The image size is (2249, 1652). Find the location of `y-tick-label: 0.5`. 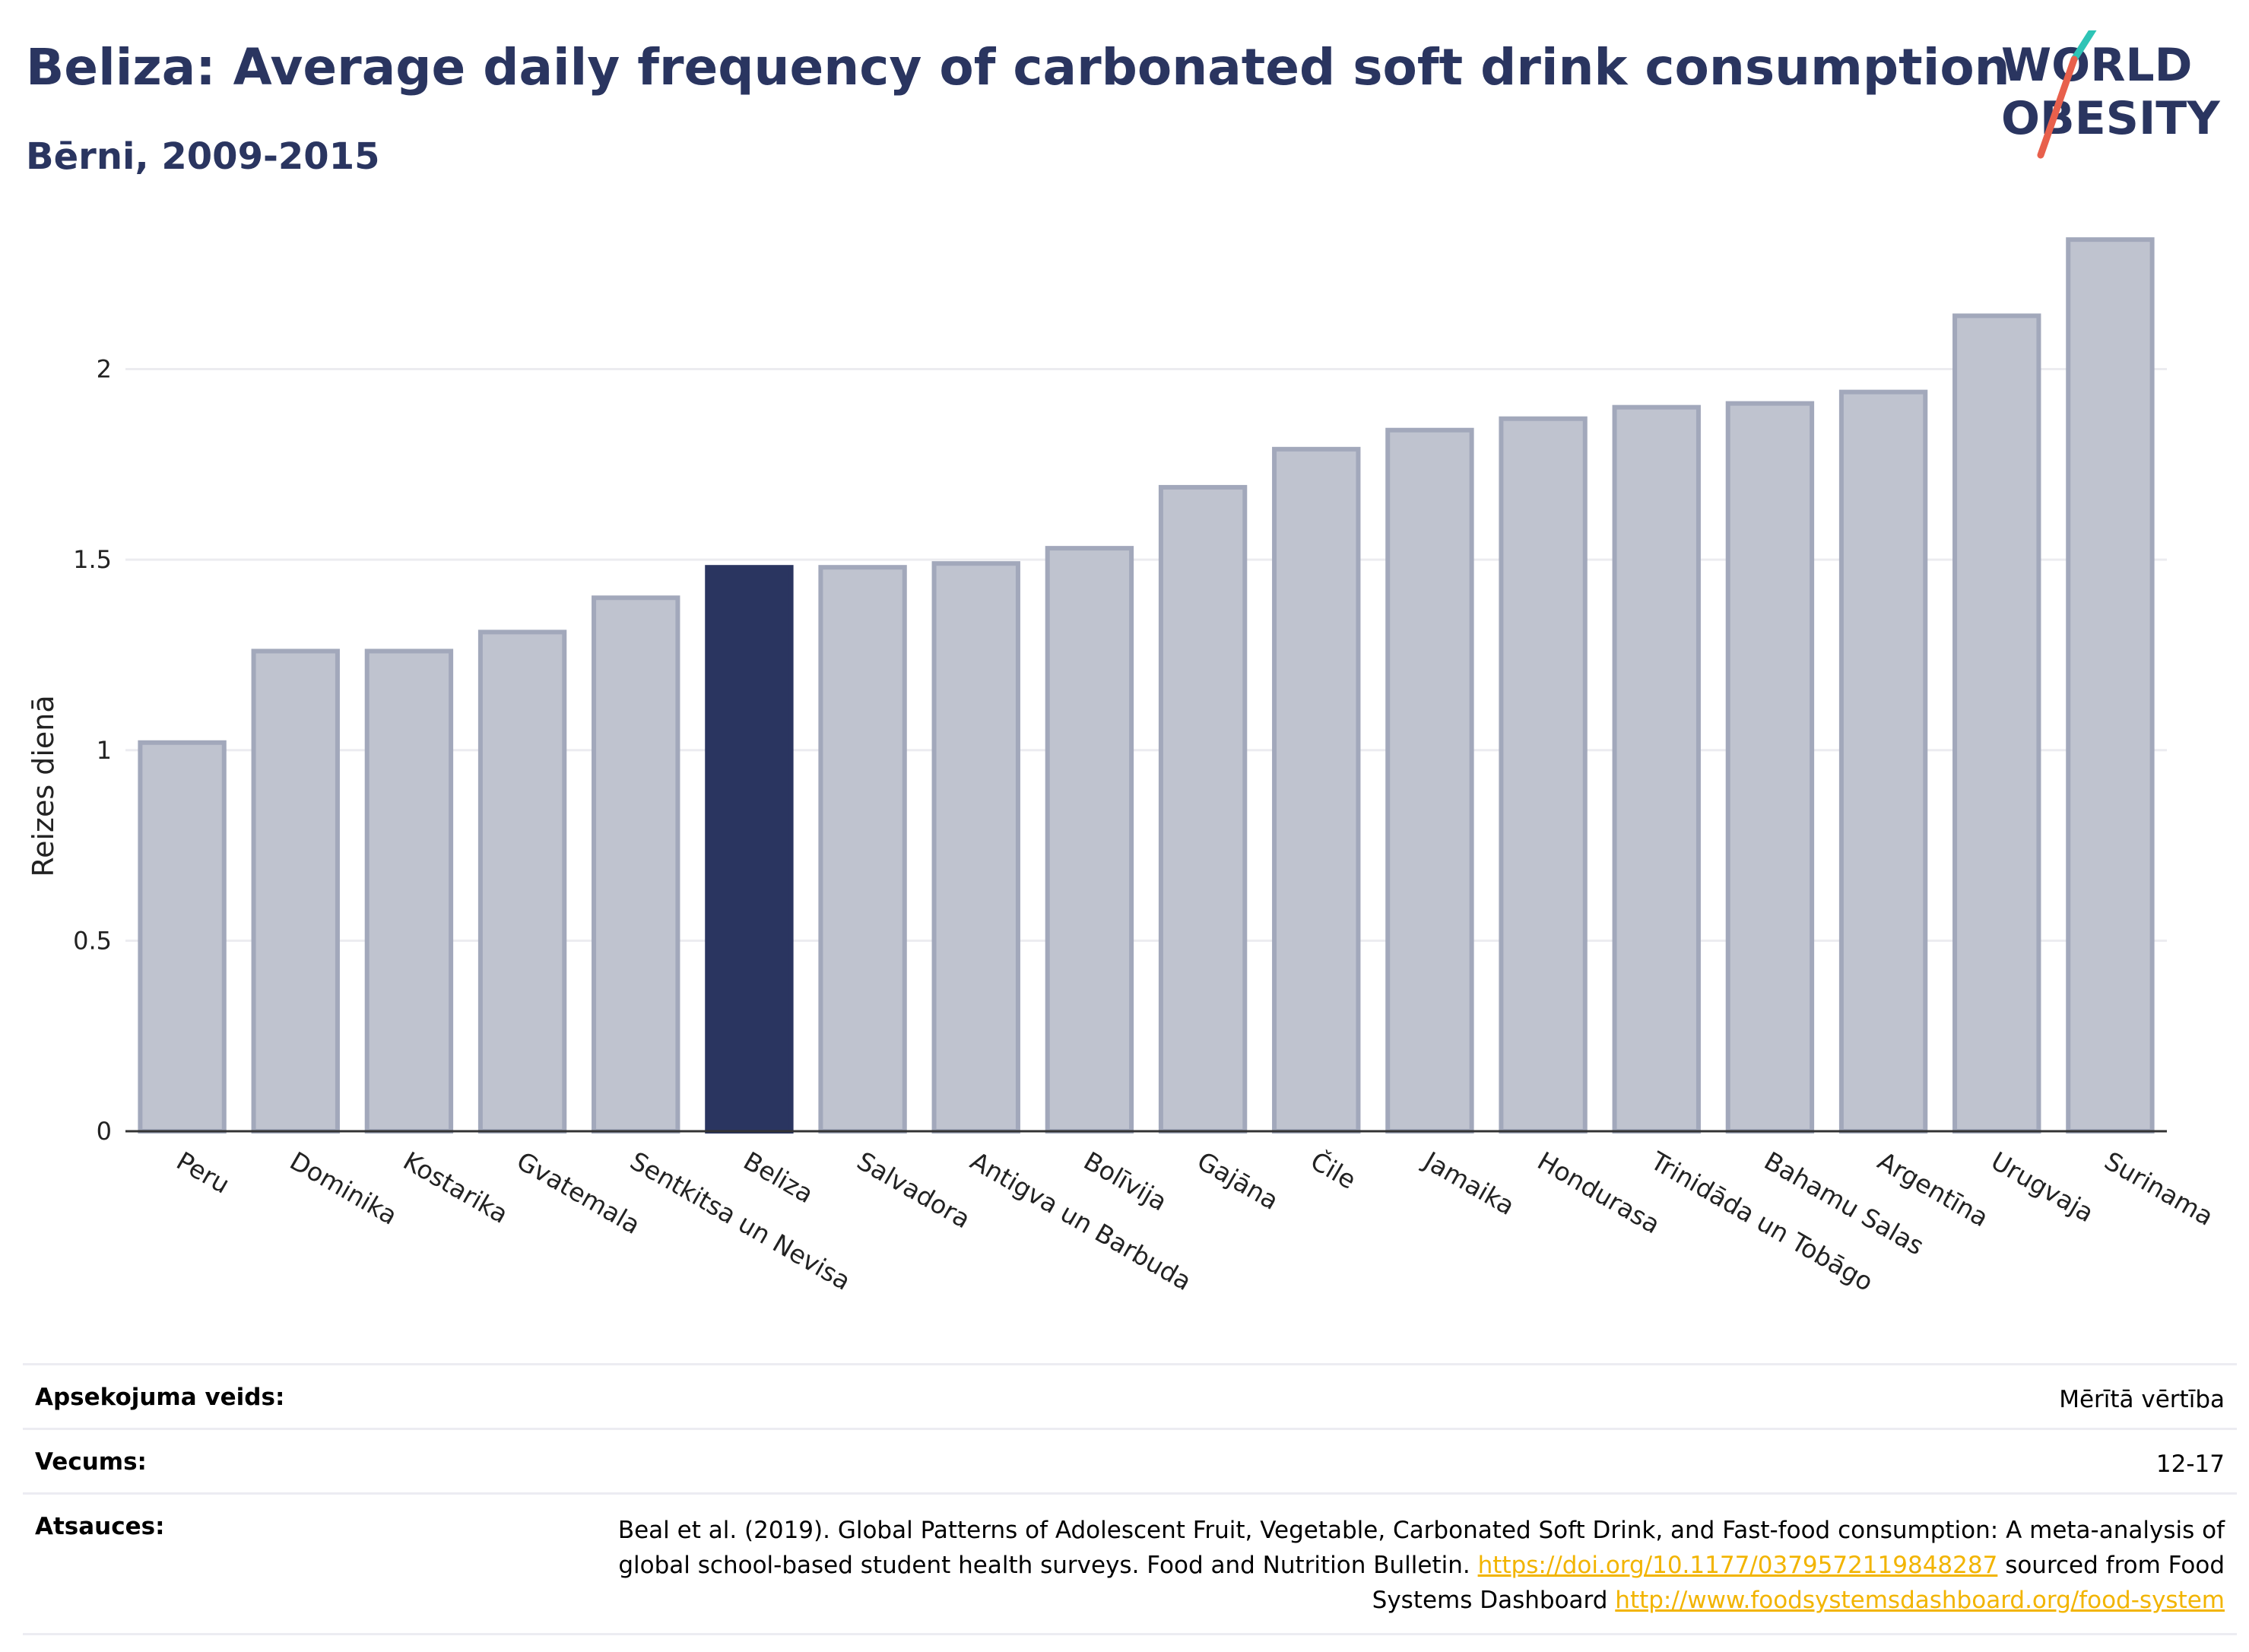

y-tick-label: 0.5 is located at coordinates (92, 940).